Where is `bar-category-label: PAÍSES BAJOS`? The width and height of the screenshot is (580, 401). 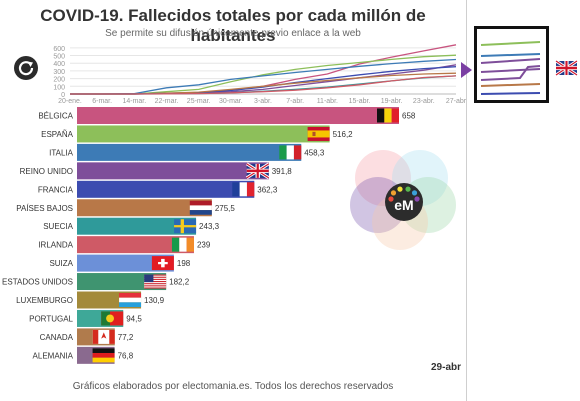 bar-category-label: PAÍSES BAJOS is located at coordinates (44, 208).